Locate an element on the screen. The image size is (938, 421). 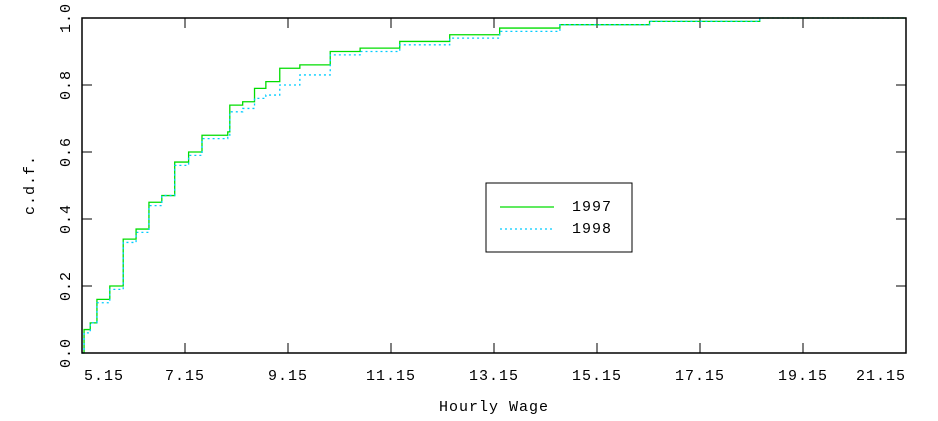
x-tick-label: 21.15 is located at coordinates (881, 376).